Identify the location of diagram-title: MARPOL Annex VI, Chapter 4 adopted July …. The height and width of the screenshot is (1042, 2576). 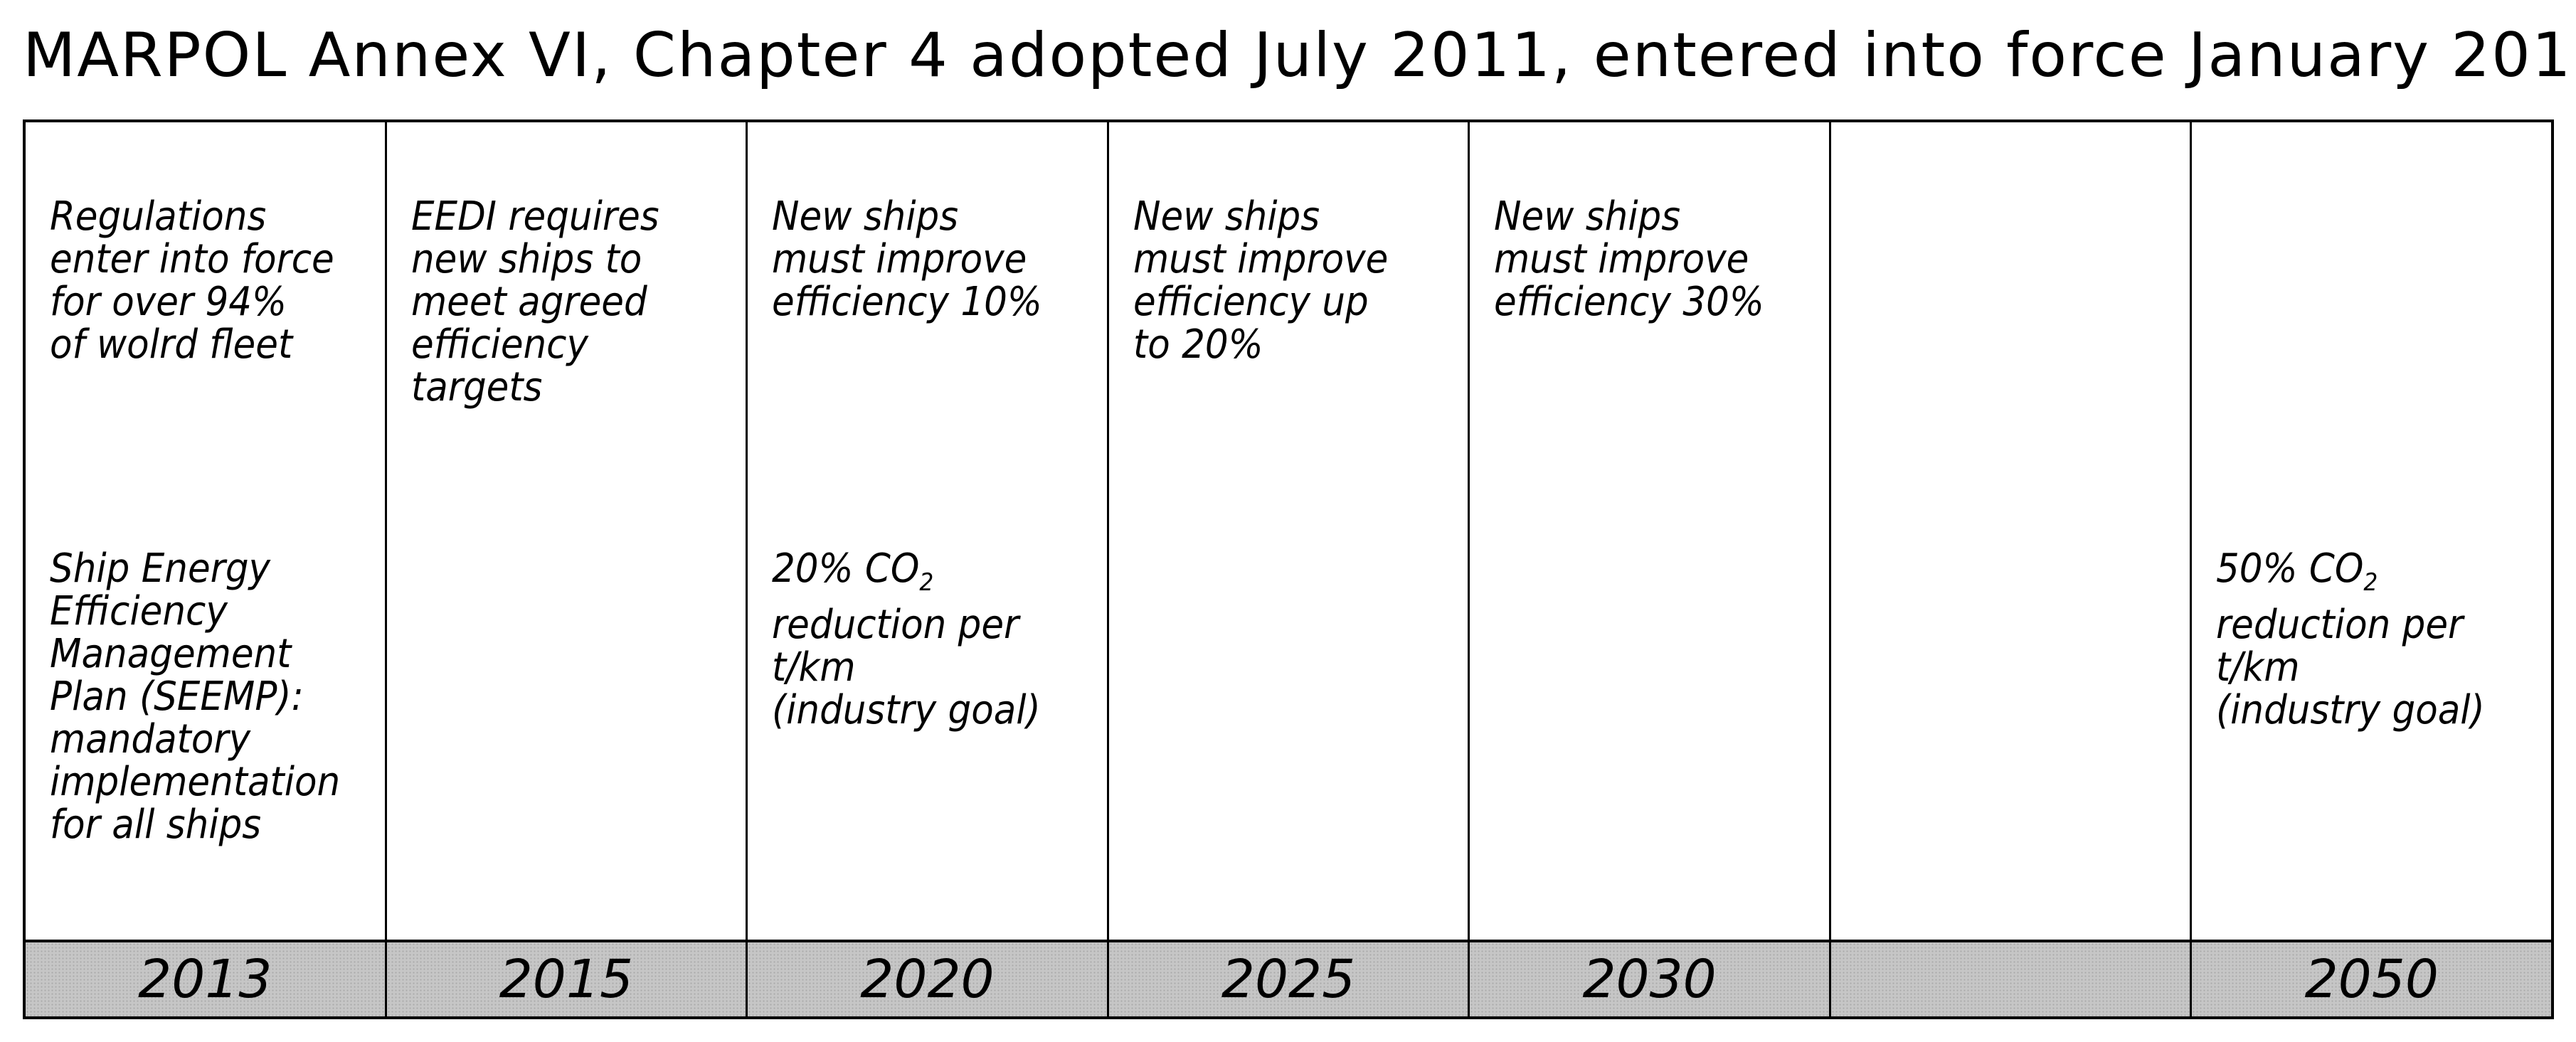
(1299, 55).